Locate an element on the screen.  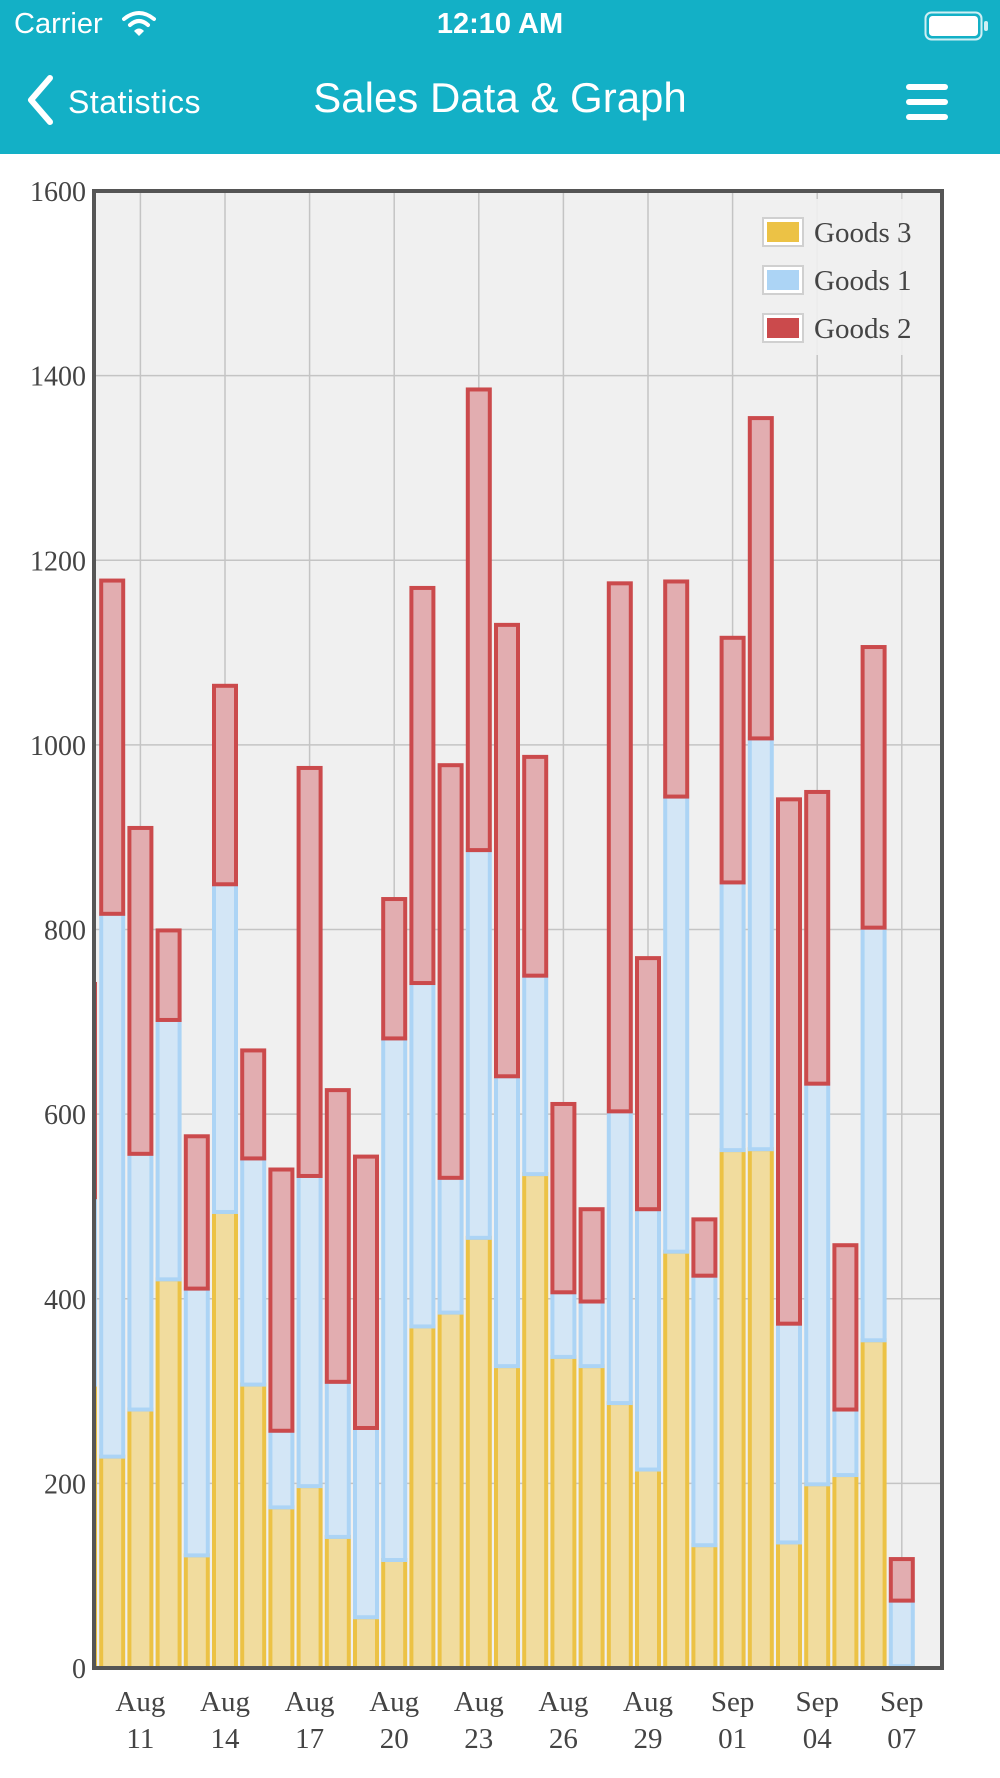
x-tick-label: 29 is located at coordinates (648, 1739).